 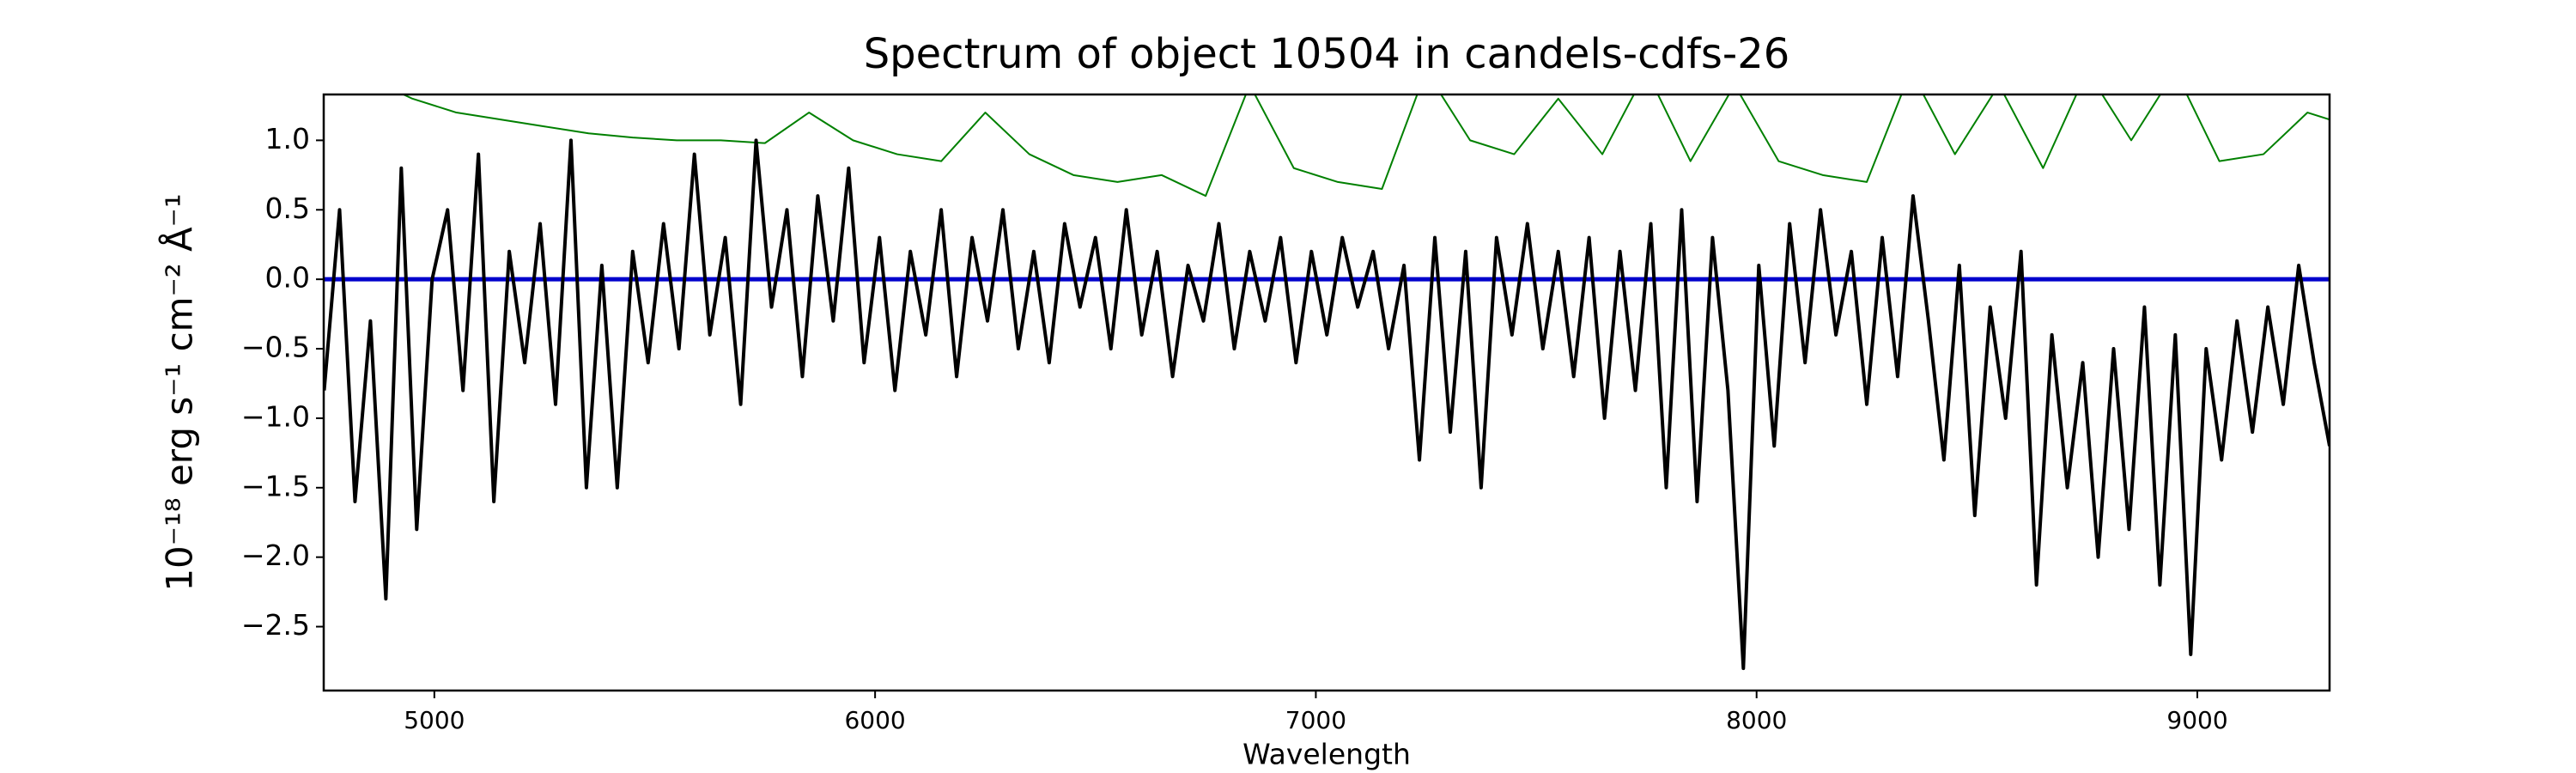 What do you see at coordinates (2196, 720) in the screenshot?
I see `x-tick-label: 9000` at bounding box center [2196, 720].